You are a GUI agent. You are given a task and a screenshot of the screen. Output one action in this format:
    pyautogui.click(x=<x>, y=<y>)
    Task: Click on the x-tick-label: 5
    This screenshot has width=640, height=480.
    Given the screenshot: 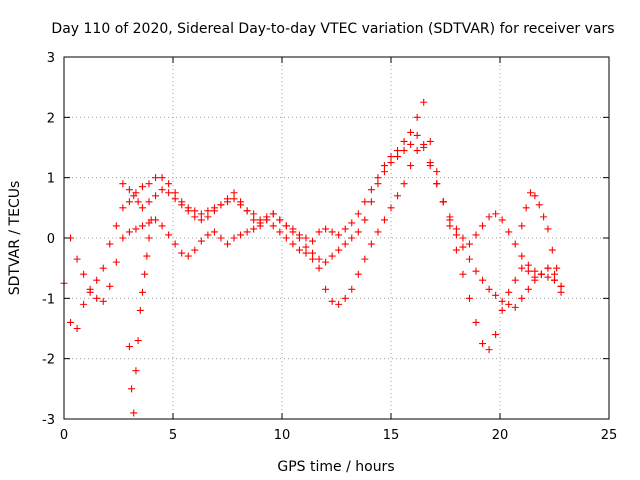 What is the action you would take?
    pyautogui.click(x=173, y=435)
    